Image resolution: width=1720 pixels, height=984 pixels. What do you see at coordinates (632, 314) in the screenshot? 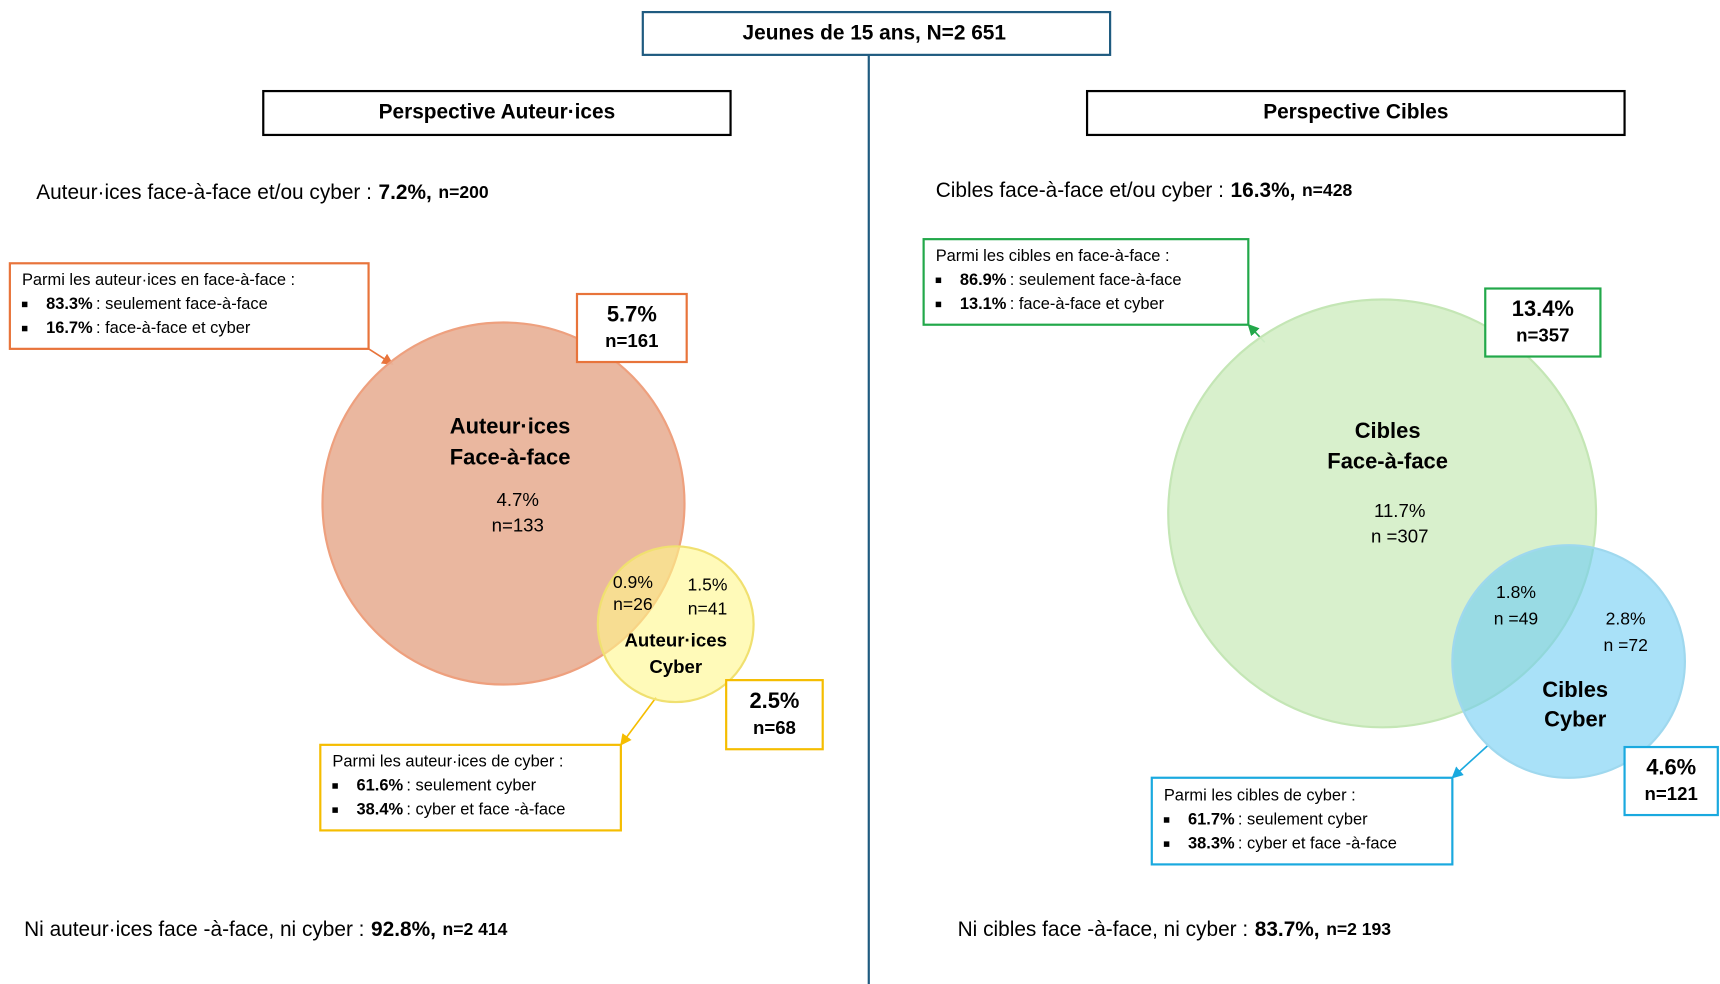
I see `face-total-pct: 5.7%` at bounding box center [632, 314].